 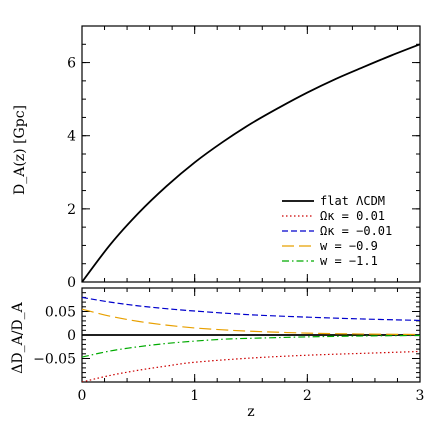 What do you see at coordinates (71, 173) in the screenshot?
I see `top-panel-y-tick-labels: 0 2 4 6` at bounding box center [71, 173].